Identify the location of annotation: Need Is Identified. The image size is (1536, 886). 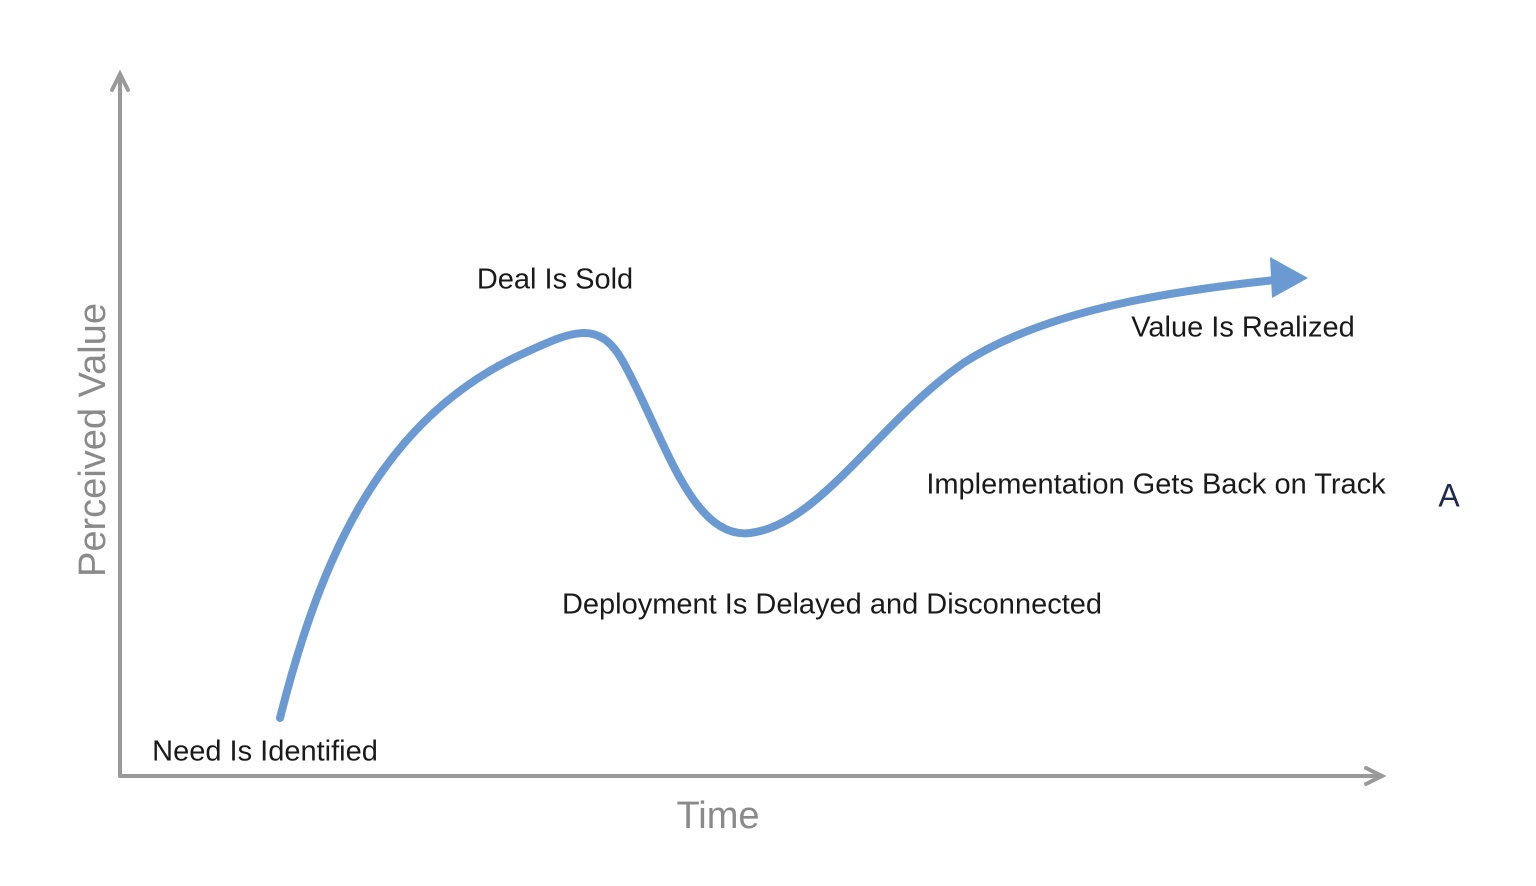
(265, 752).